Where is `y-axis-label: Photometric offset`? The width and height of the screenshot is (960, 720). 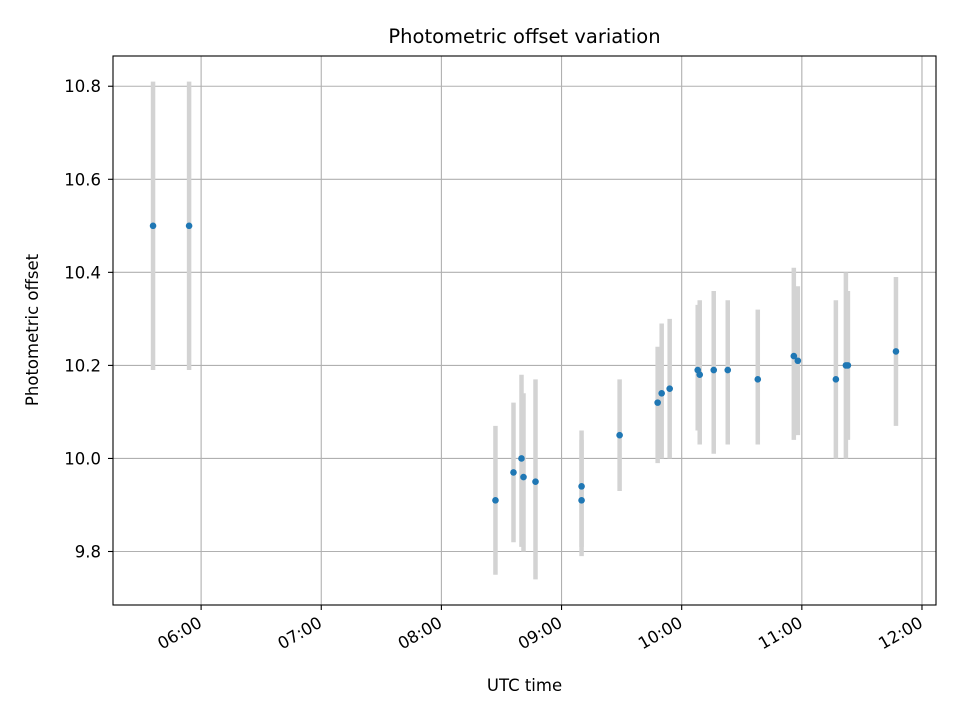
y-axis-label: Photometric offset is located at coordinates (32, 329).